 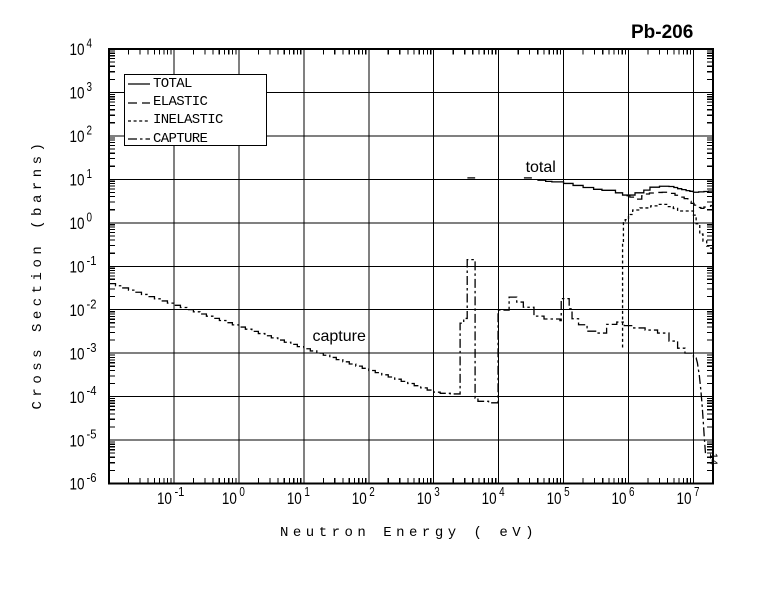 What do you see at coordinates (625, 187) in the screenshot?
I see `curve-total` at bounding box center [625, 187].